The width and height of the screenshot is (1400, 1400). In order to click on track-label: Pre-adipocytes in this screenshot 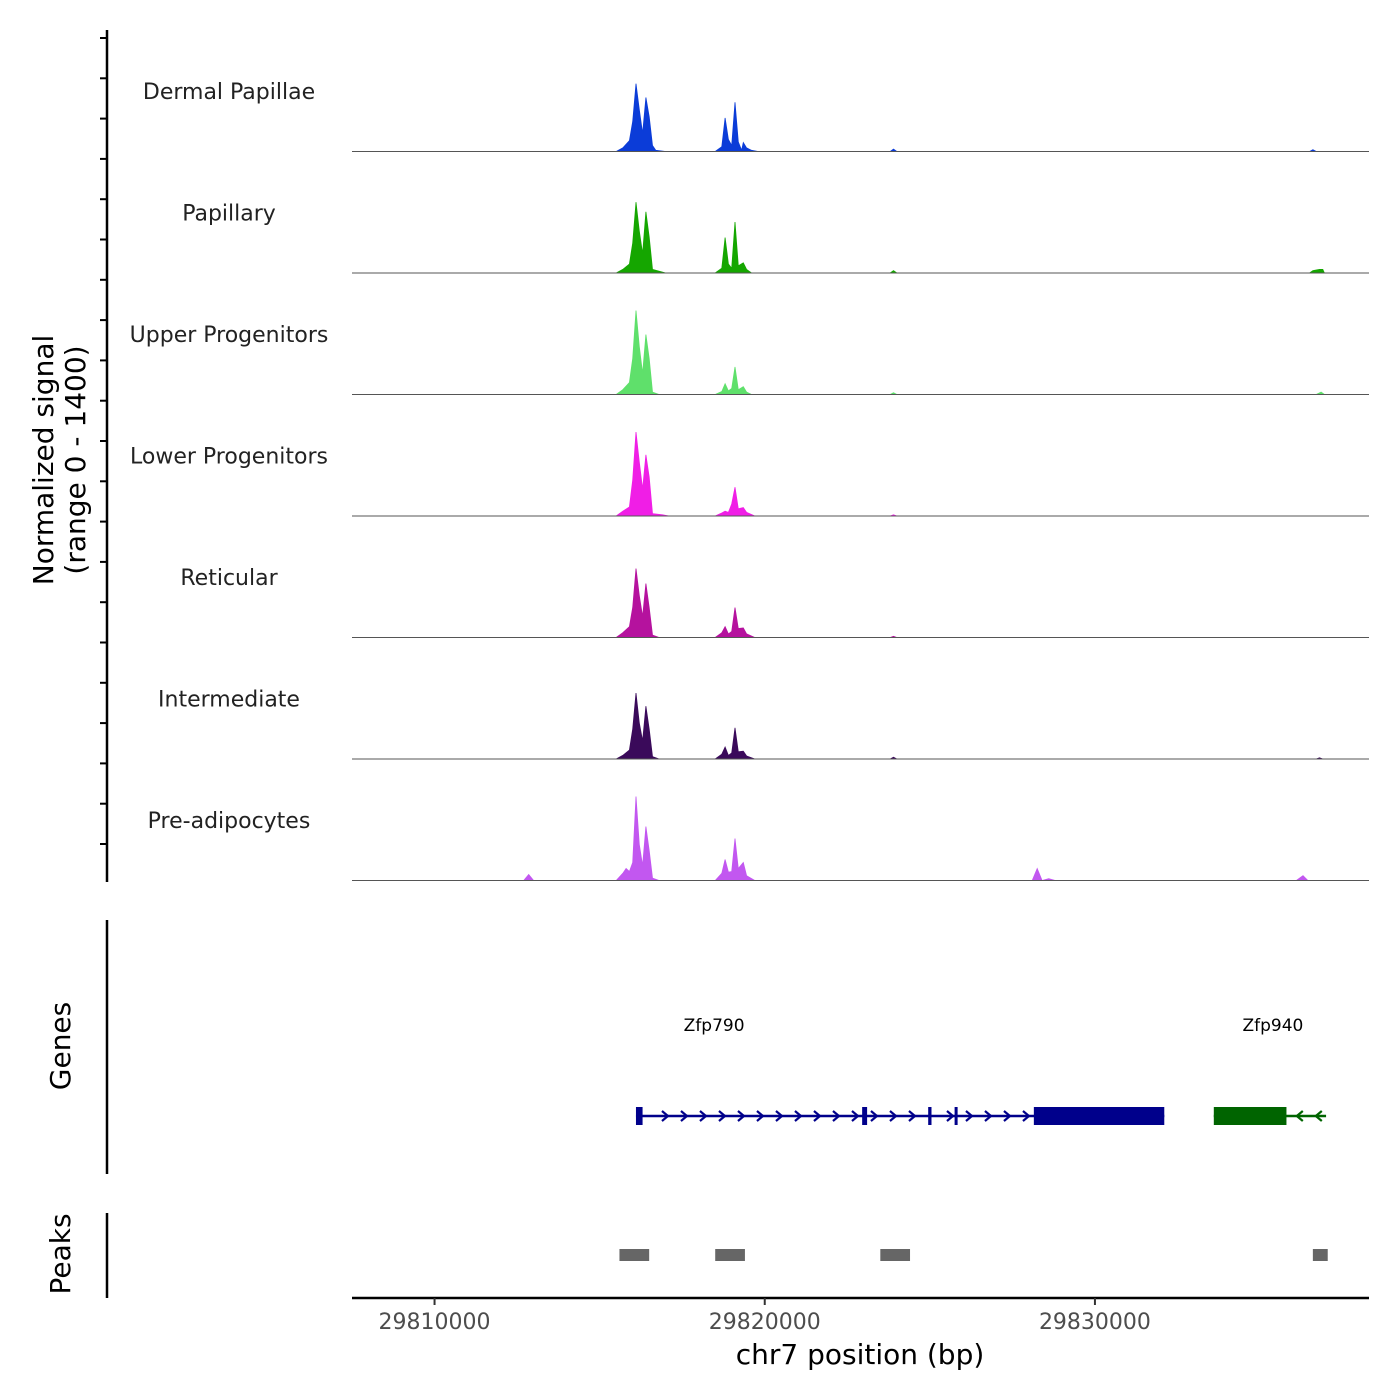, I will do `click(229, 821)`.